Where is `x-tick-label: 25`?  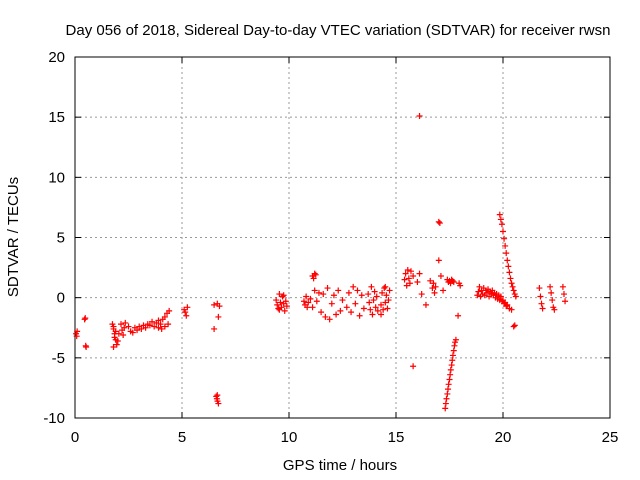 x-tick-label: 25 is located at coordinates (610, 437).